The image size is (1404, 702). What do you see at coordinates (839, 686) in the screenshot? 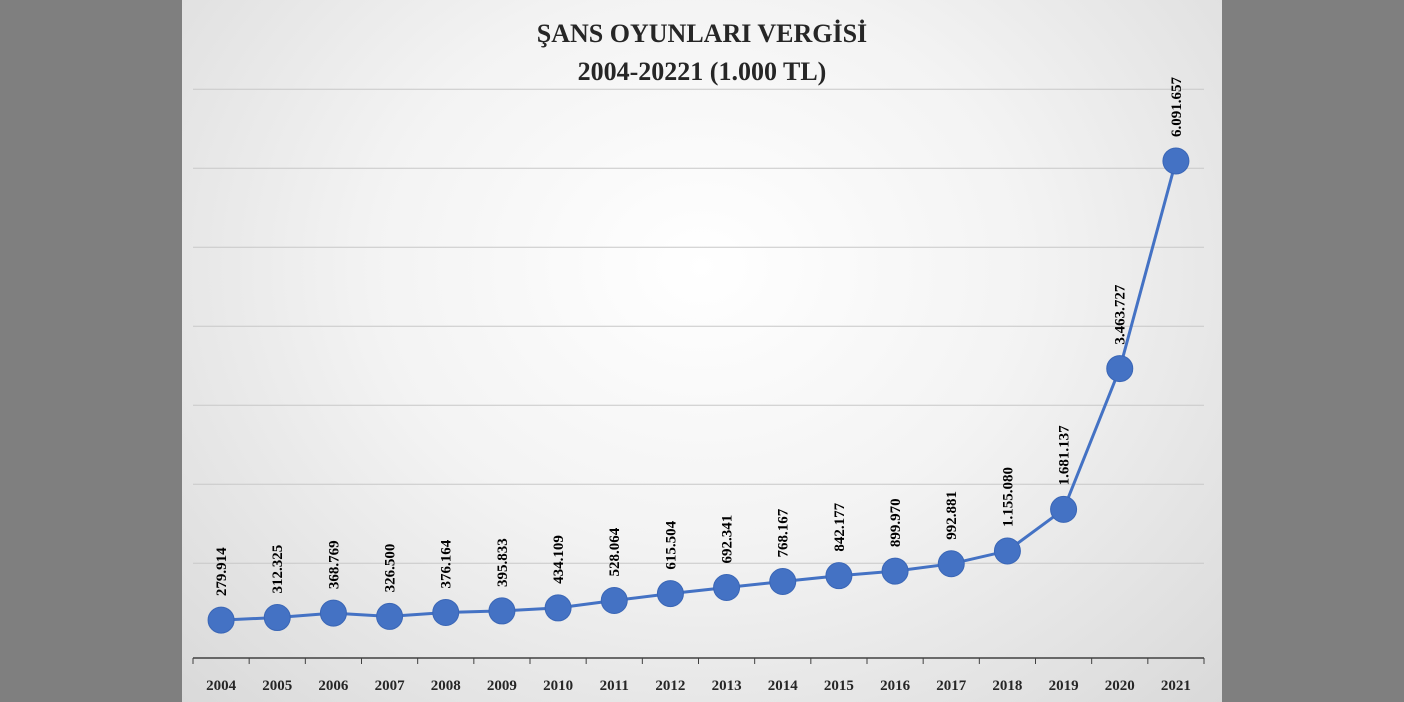
I see `x-tick-label: 2015` at bounding box center [839, 686].